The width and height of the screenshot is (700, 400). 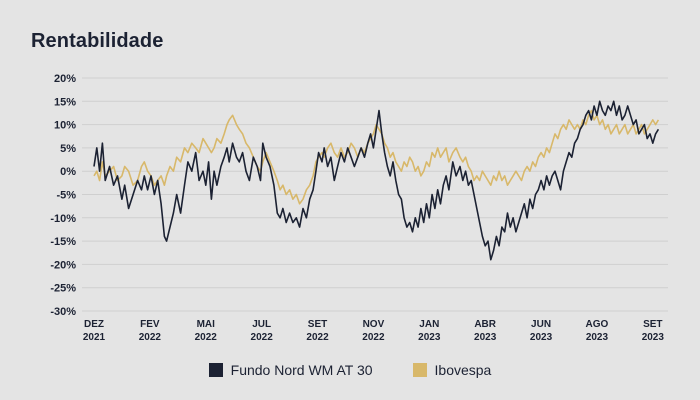 I want to click on legend-label-ibovespa: Ibovespa, so click(x=463, y=370).